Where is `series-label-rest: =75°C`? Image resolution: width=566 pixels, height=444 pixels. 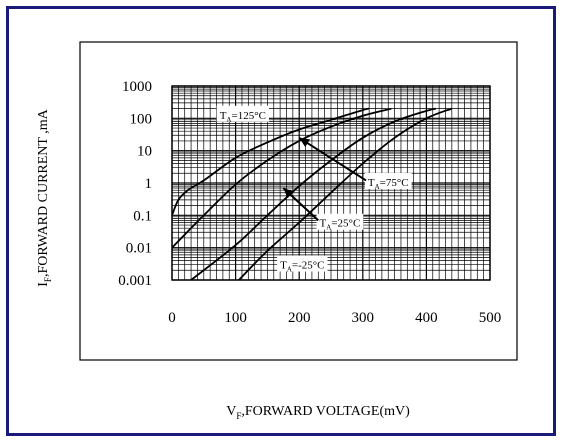
series-label-rest: =75°C is located at coordinates (394, 183).